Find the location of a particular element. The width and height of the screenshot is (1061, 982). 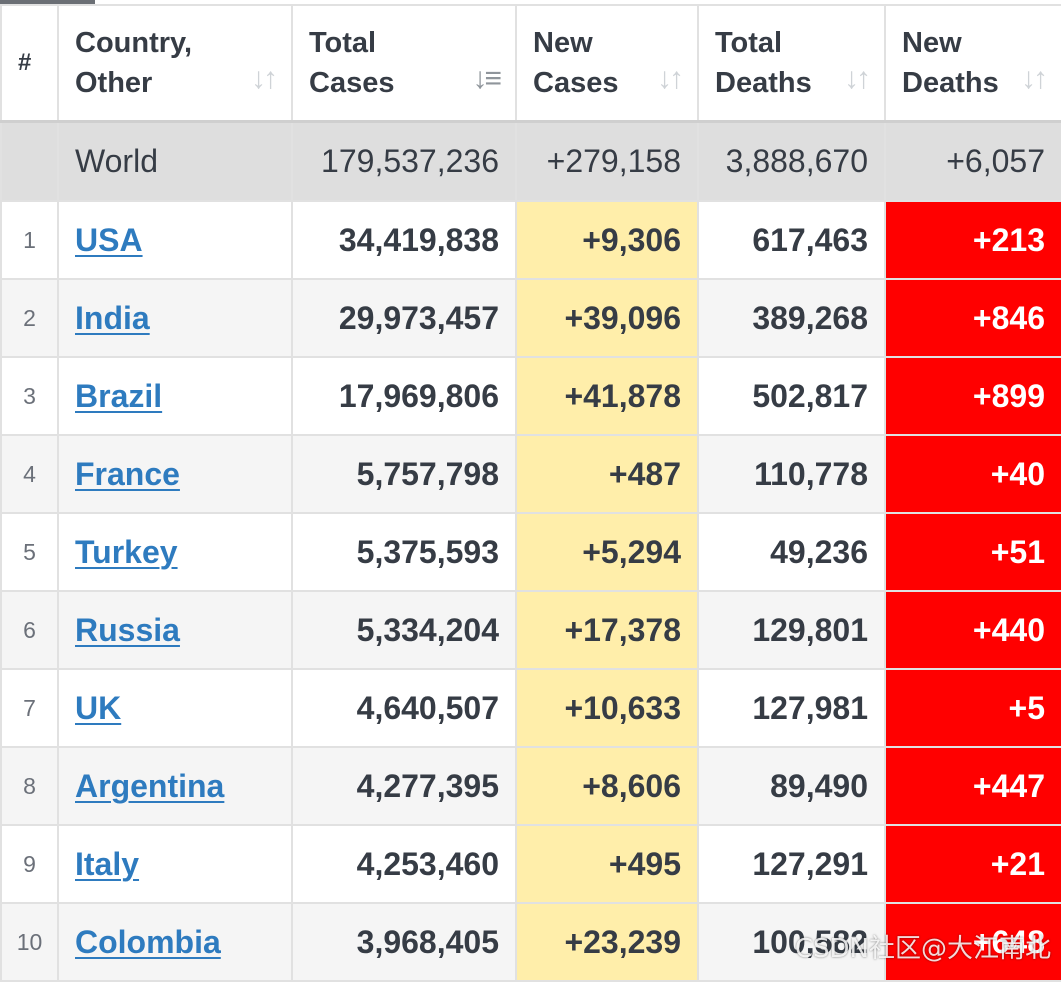

rank-cell: 6 is located at coordinates (29, 630).